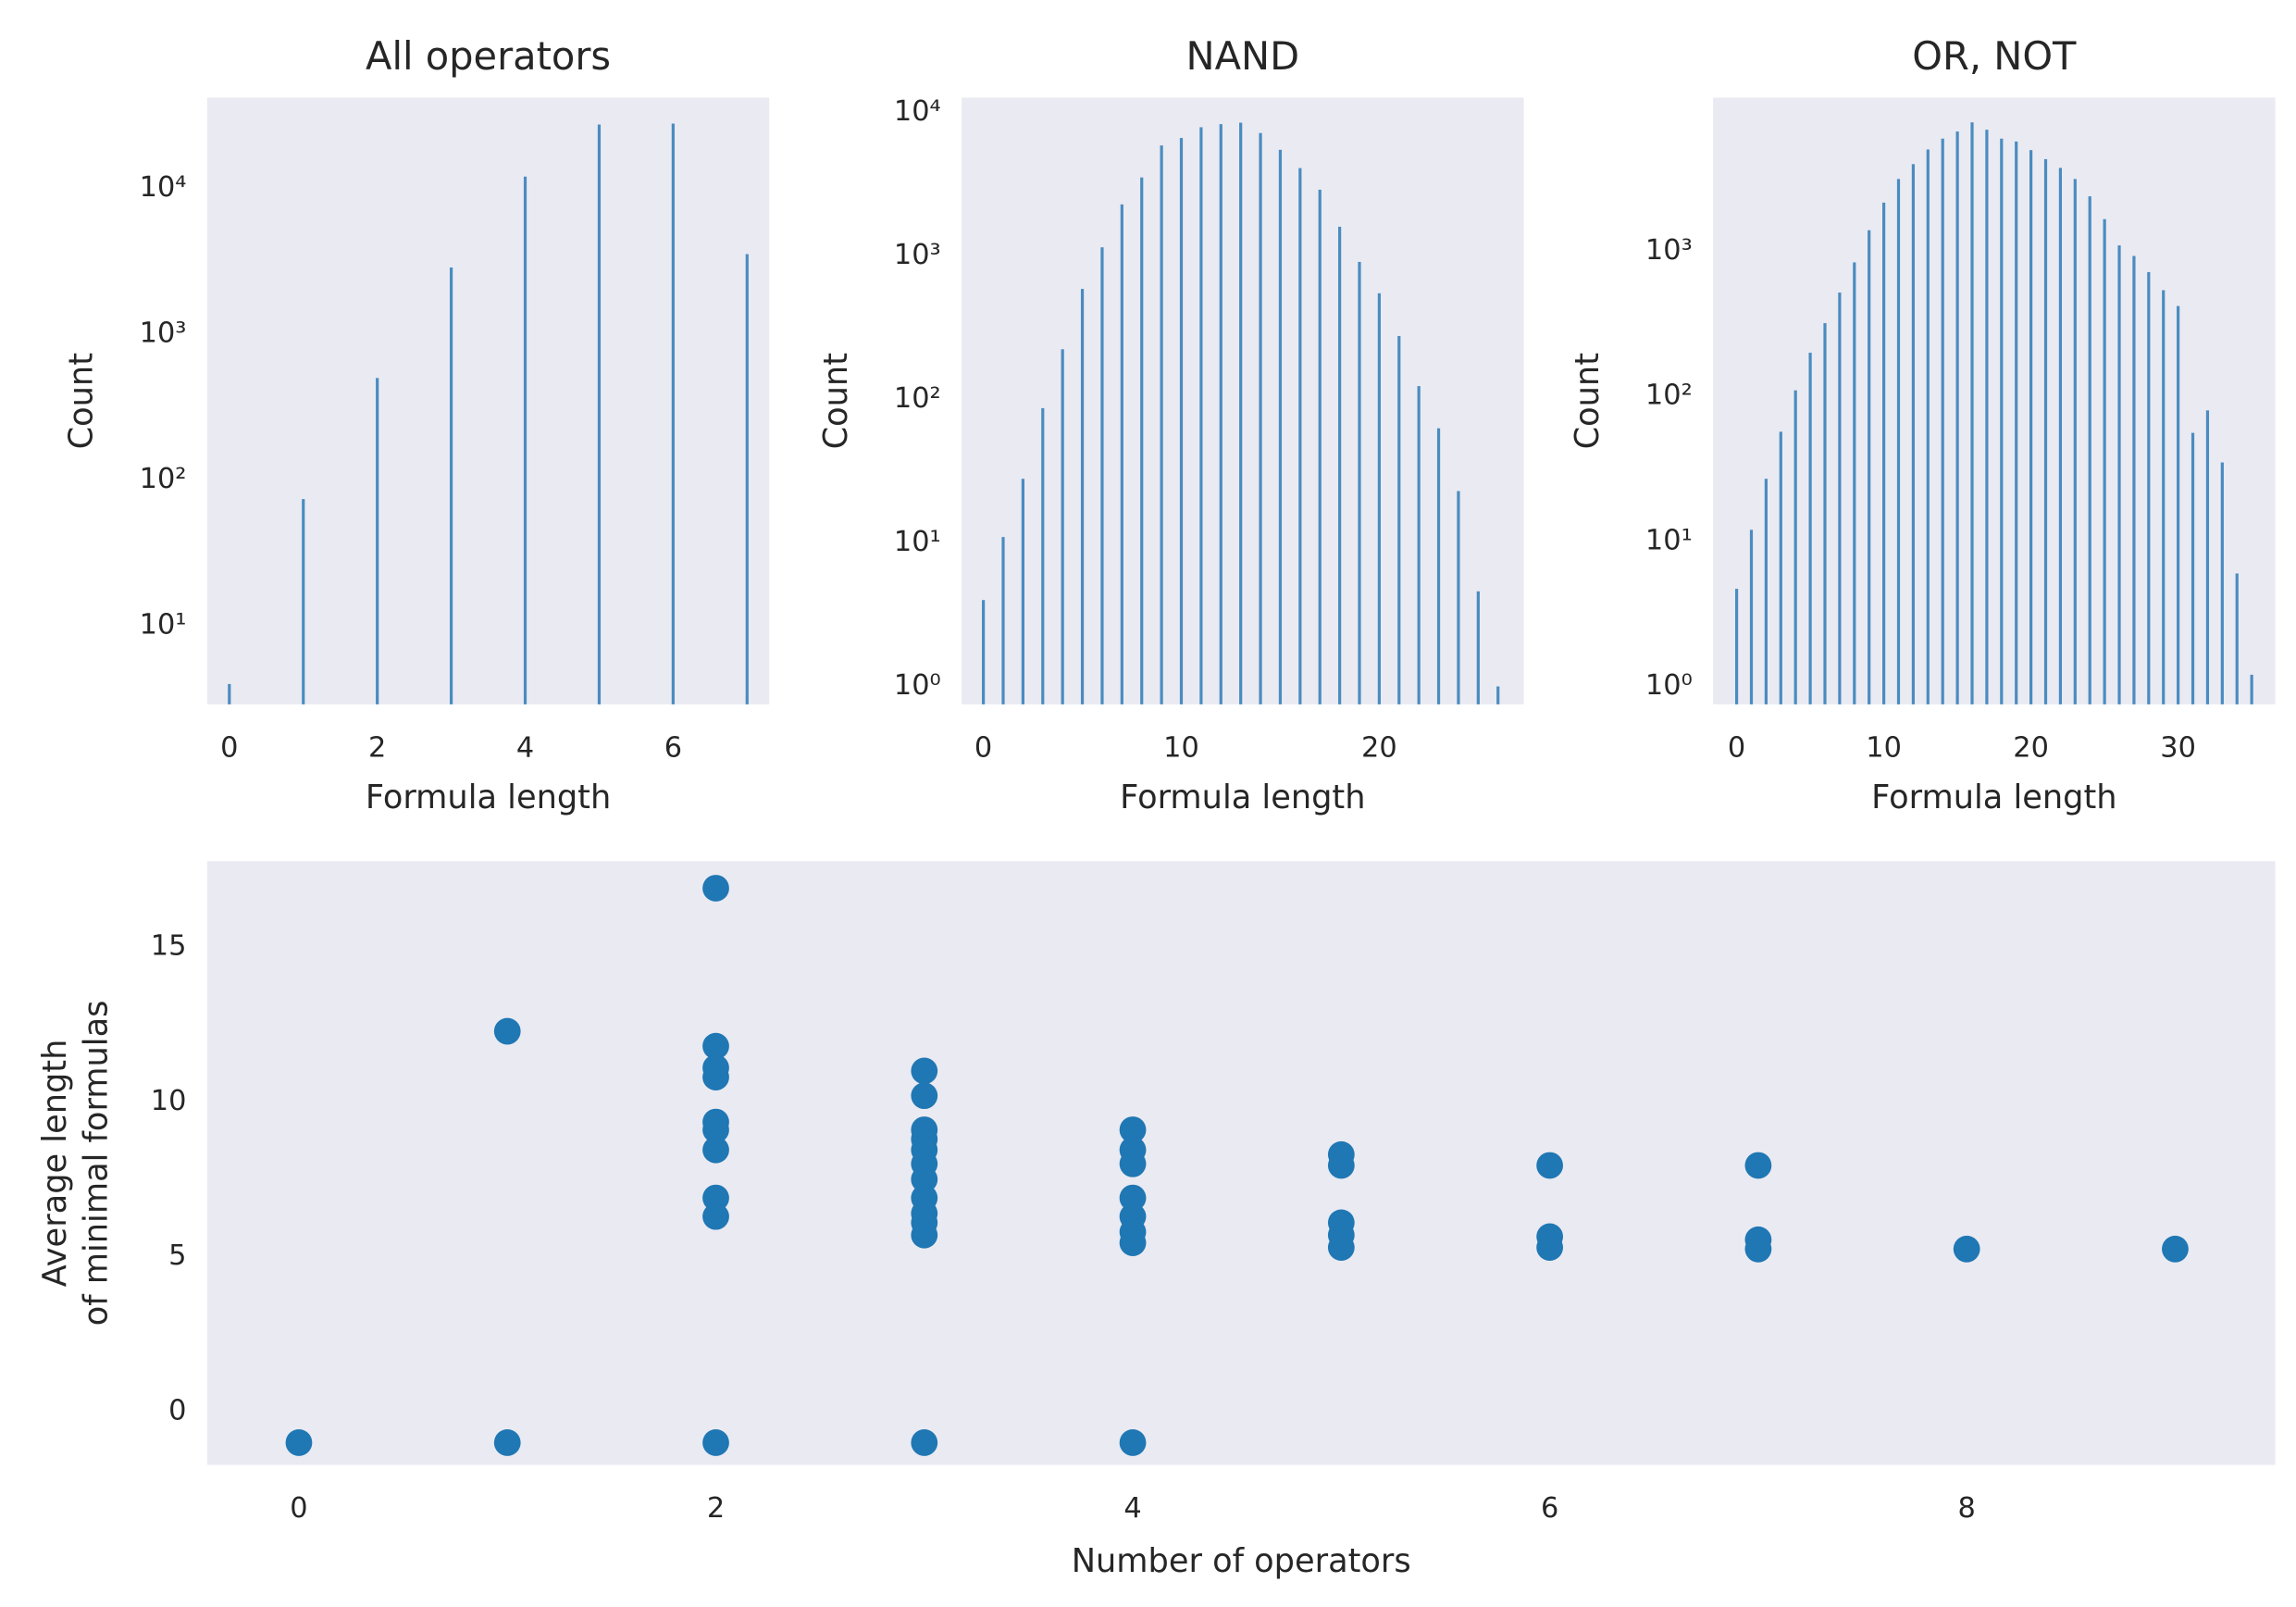 This screenshot has width=2296, height=1607. I want to click on x-tick-label: 10, so click(1181, 747).